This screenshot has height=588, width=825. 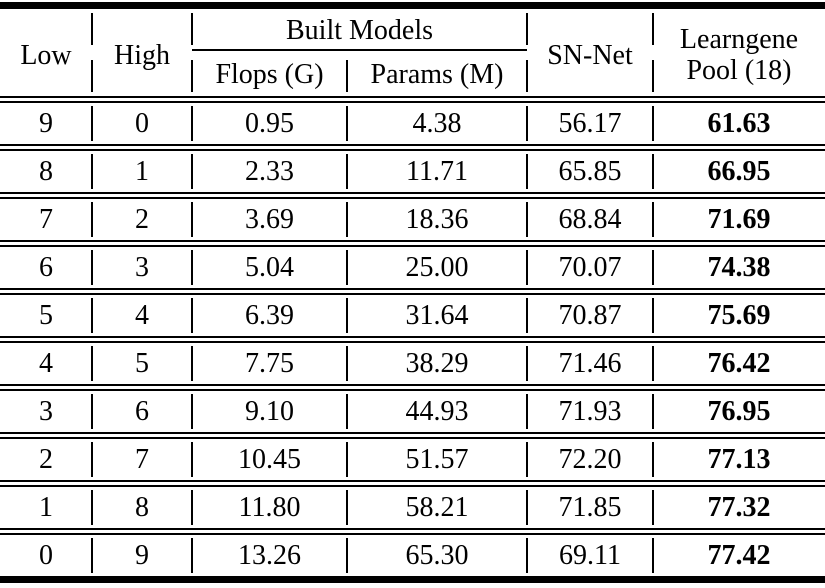 I want to click on cell-params: 18.36, so click(x=437, y=219).